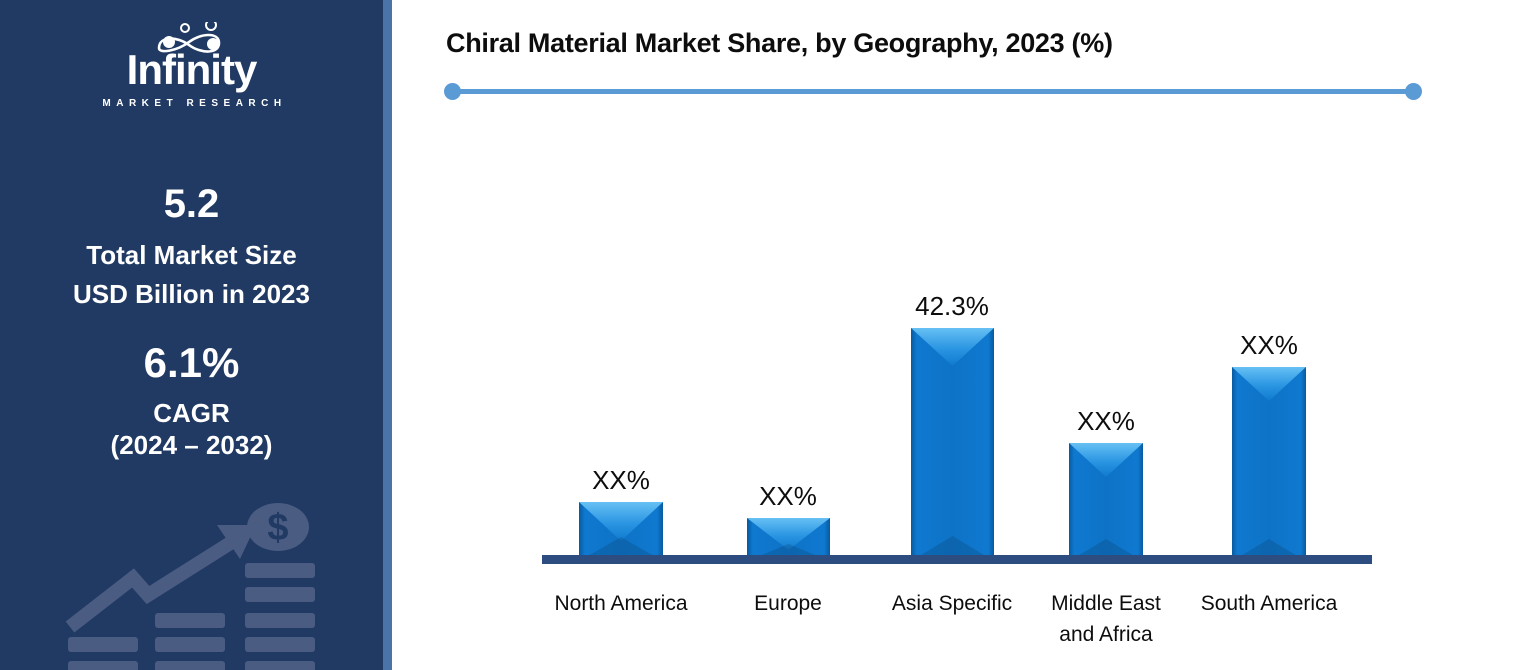 The image size is (1532, 670). I want to click on brand-logo-inner: Infinity MARKET RESEARCH, so click(192, 72).